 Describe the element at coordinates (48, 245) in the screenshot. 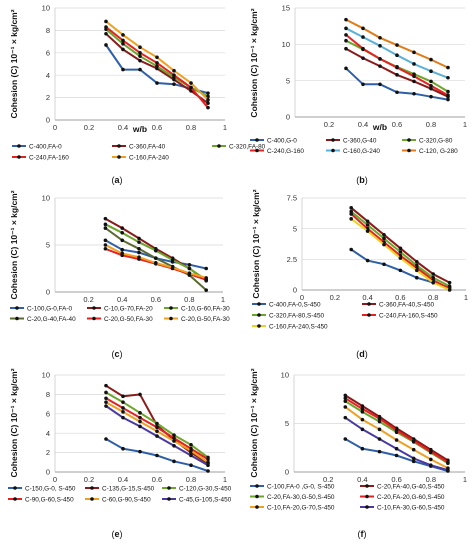

I see `y-tick-label: 5` at that location.